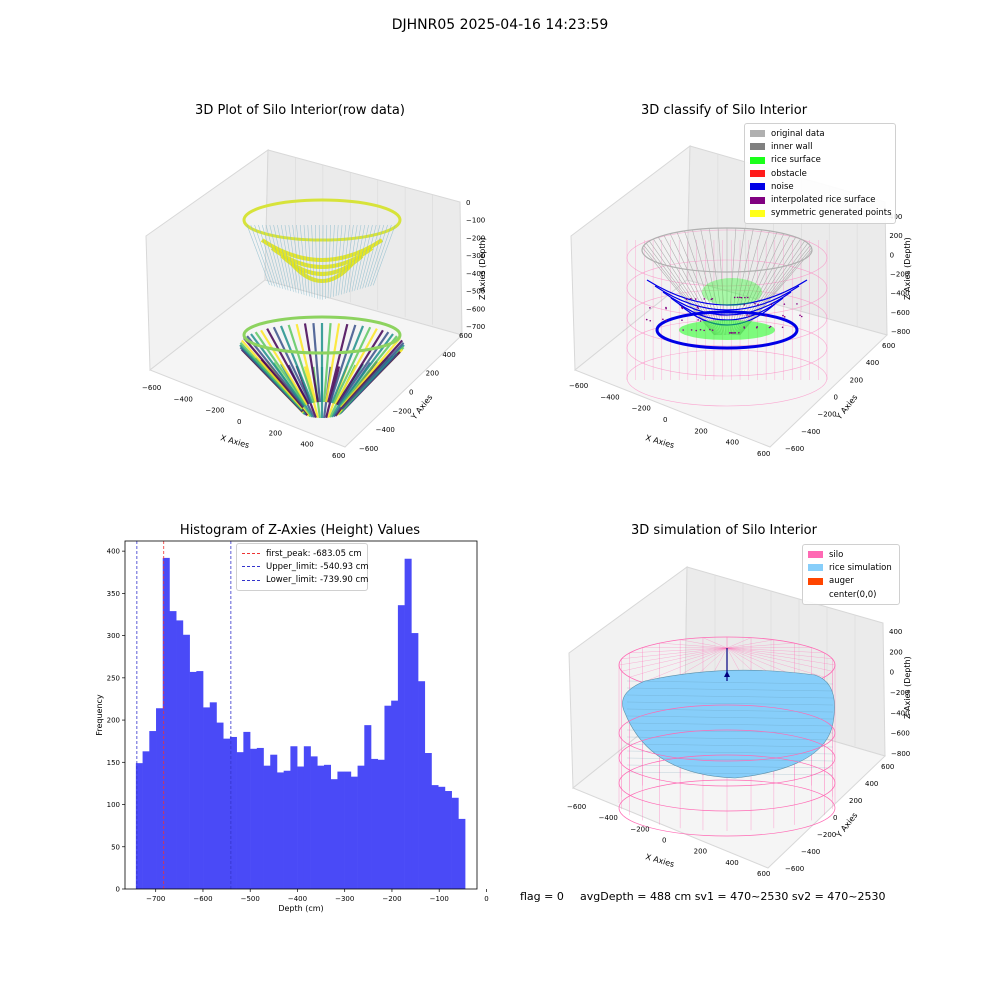  What do you see at coordinates (305, 580) in the screenshot?
I see `legend-item-lower-limit: Lower_limit: -739.90 cm` at bounding box center [305, 580].